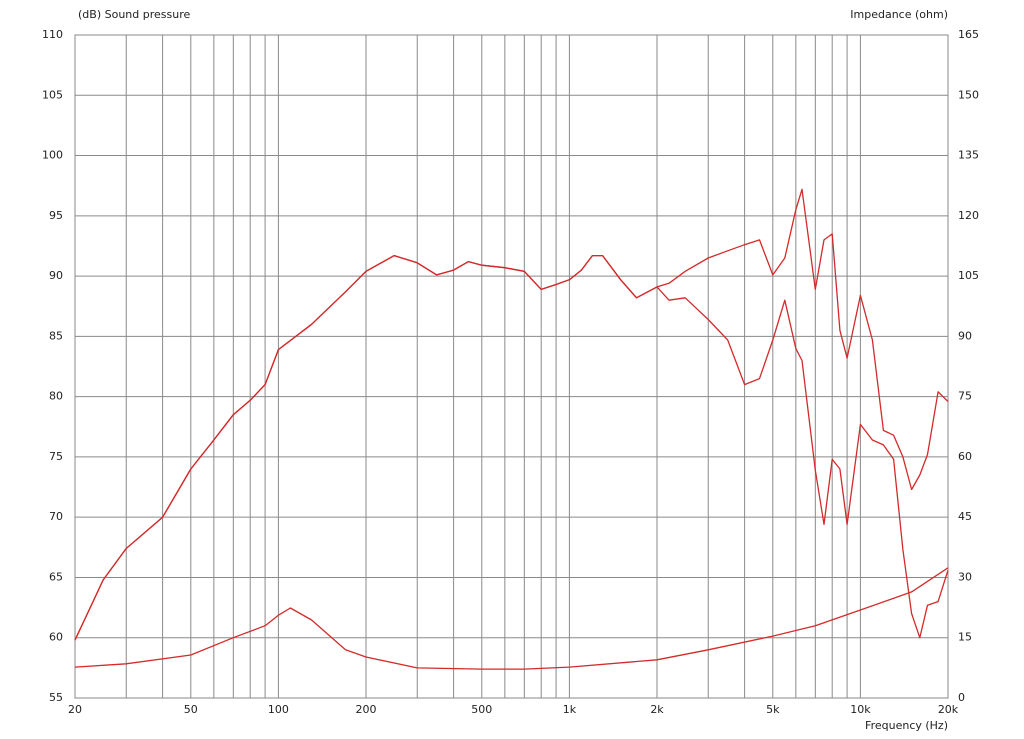  What do you see at coordinates (134, 14) in the screenshot?
I see `y-axis-label: (dB) Sound pressure` at bounding box center [134, 14].